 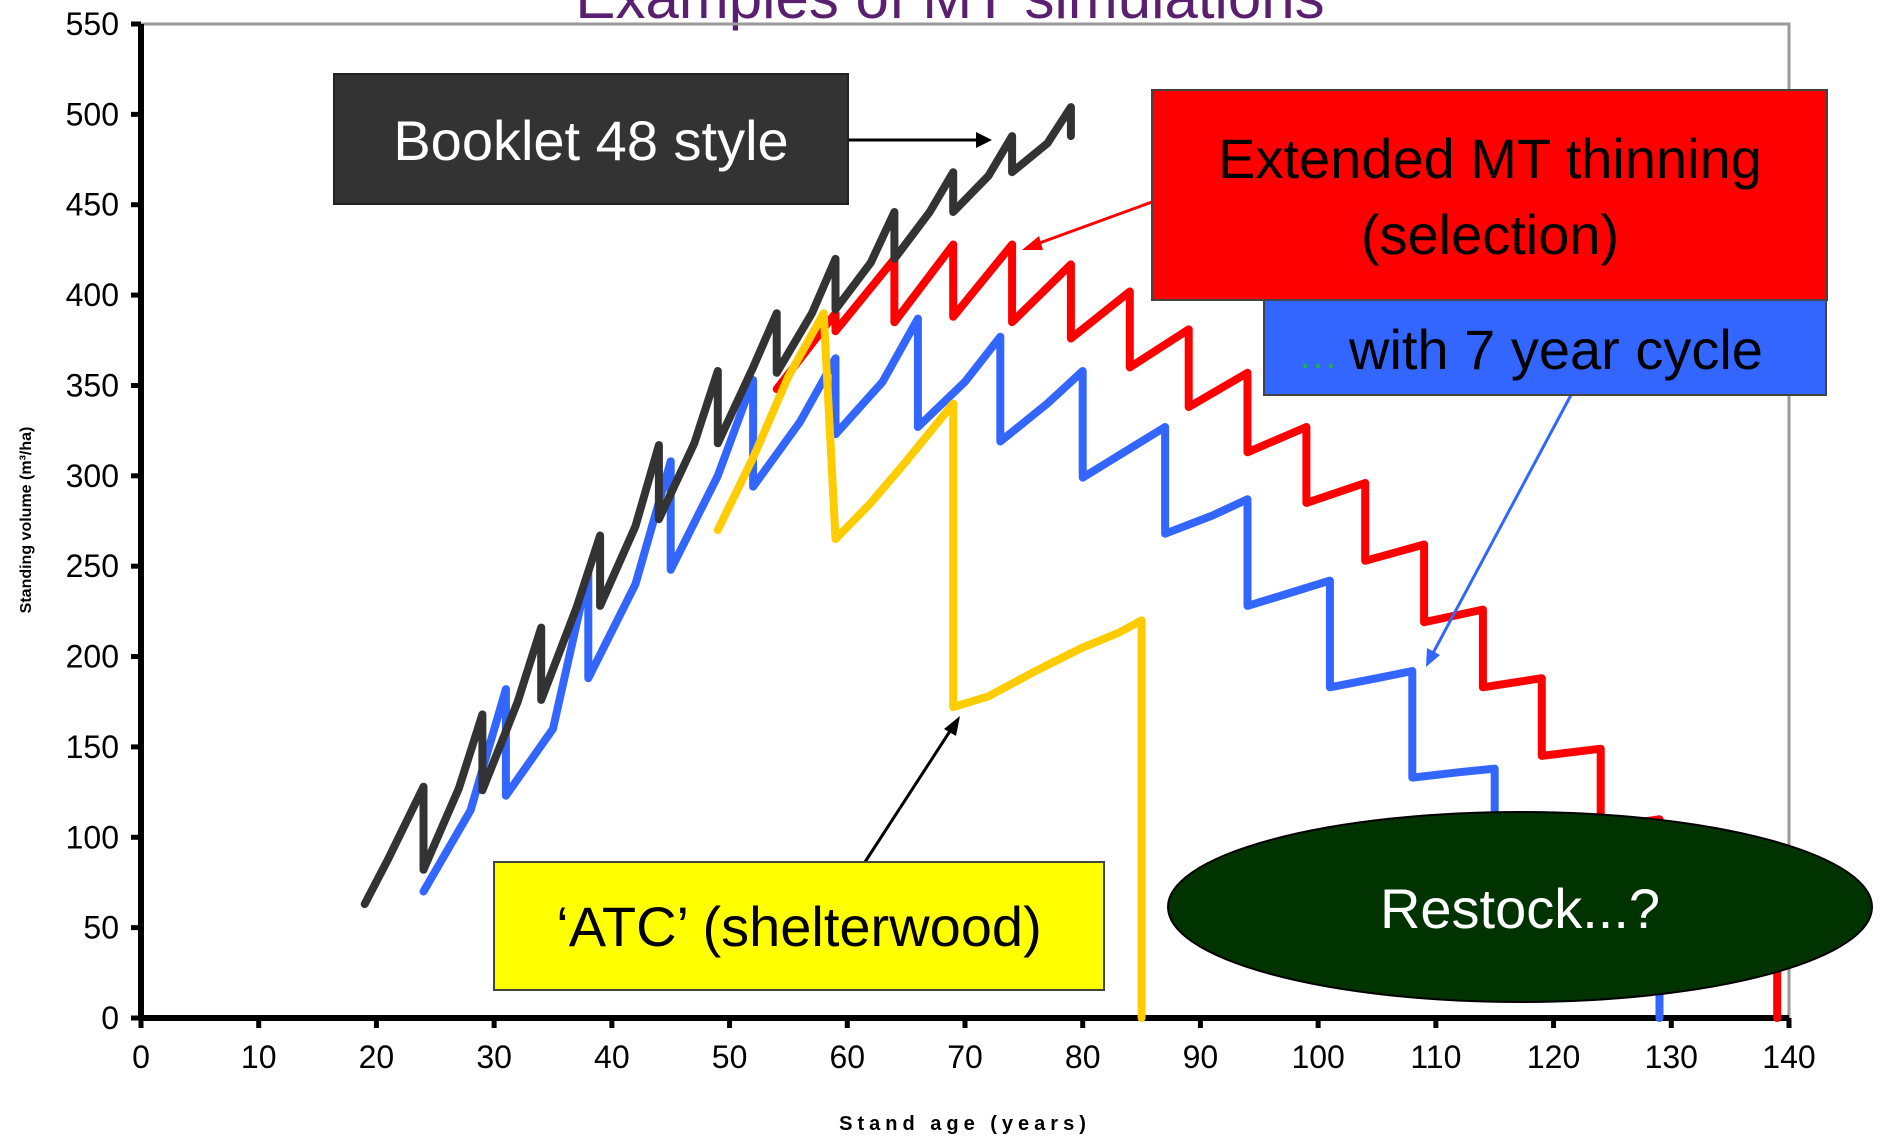 I want to click on y-tick-label: 200, so click(x=92, y=657).